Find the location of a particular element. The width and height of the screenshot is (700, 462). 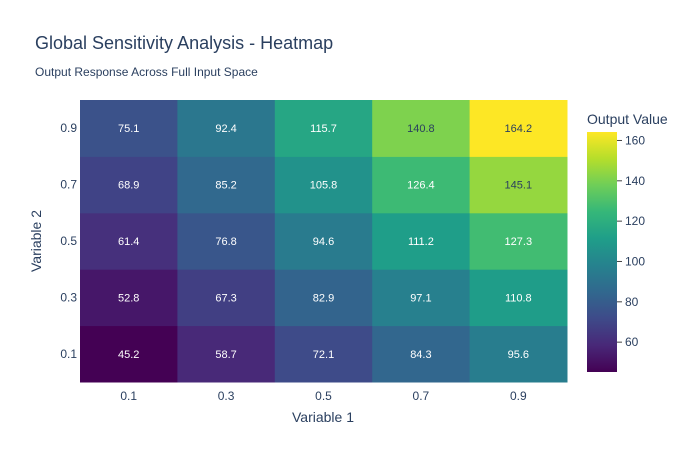

cell-value-label: 72.1 is located at coordinates (323, 355).